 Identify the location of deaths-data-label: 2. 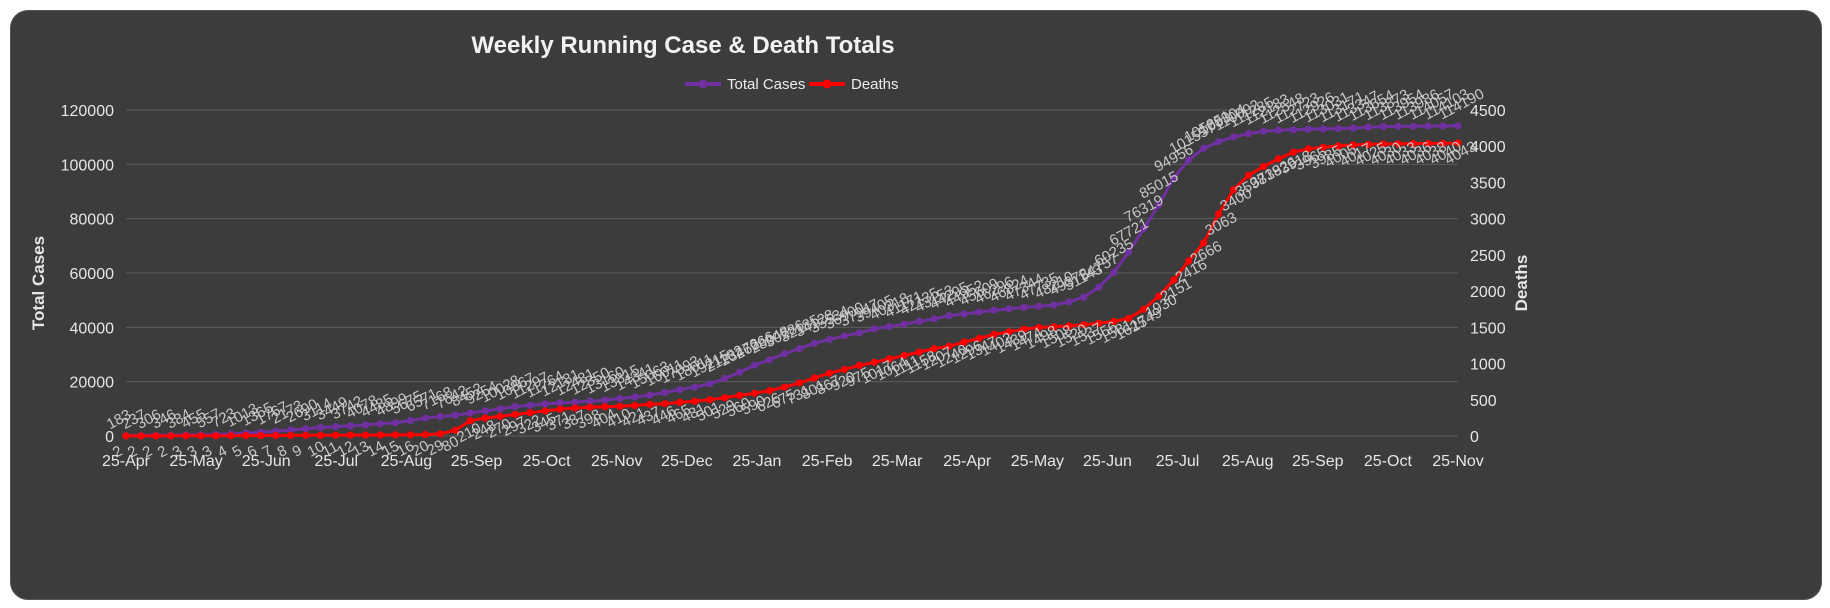
(162, 452).